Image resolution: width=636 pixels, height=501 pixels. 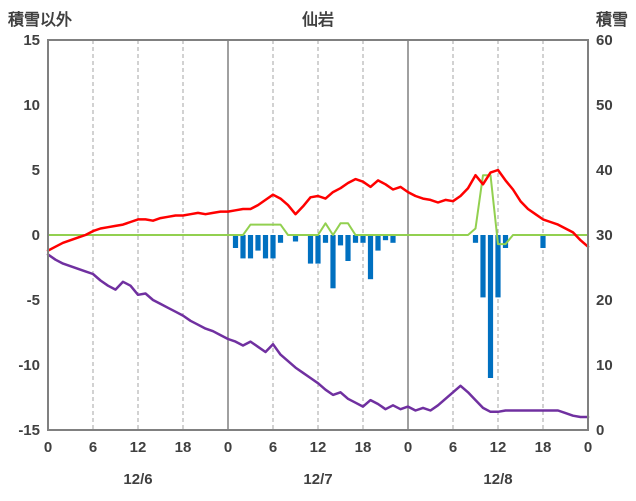 I want to click on x-day-label: 12/7, so click(x=317, y=479).